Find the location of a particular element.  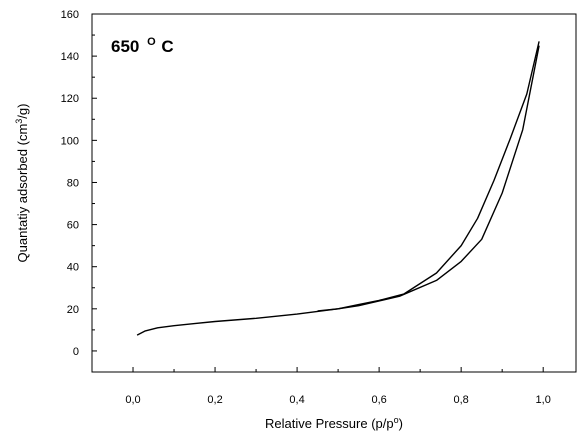

x-tick-label: 0,2 is located at coordinates (214, 400).